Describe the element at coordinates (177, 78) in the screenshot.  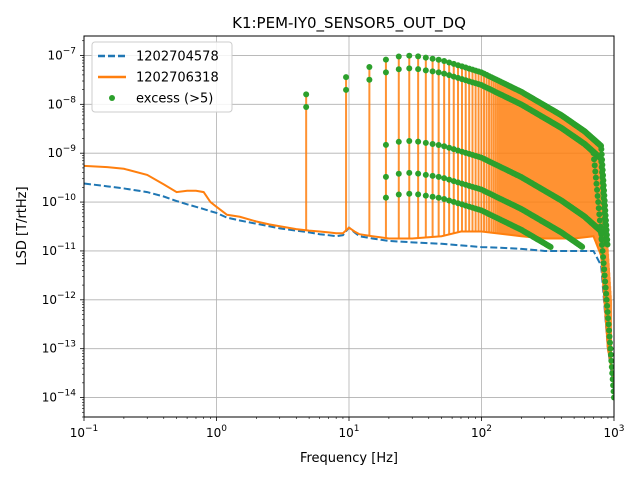
I see `legend-label: 1202706318` at that location.